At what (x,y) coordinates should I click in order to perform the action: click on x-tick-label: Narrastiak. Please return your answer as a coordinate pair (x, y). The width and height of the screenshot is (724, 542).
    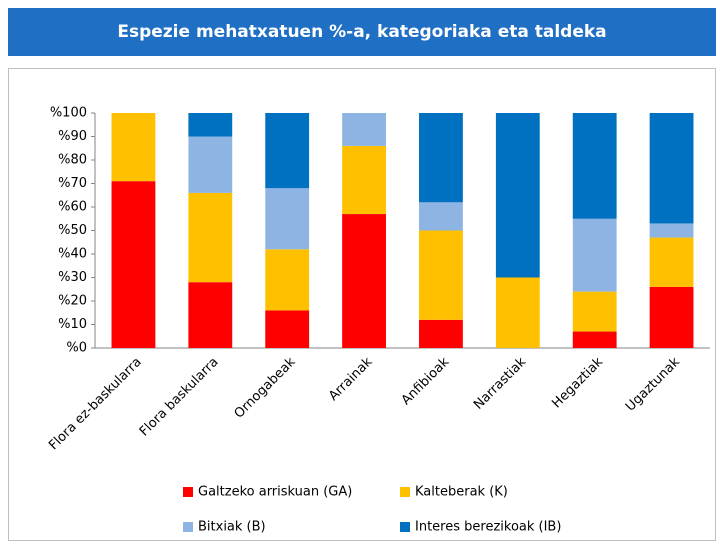
    Looking at the image, I should click on (500, 383).